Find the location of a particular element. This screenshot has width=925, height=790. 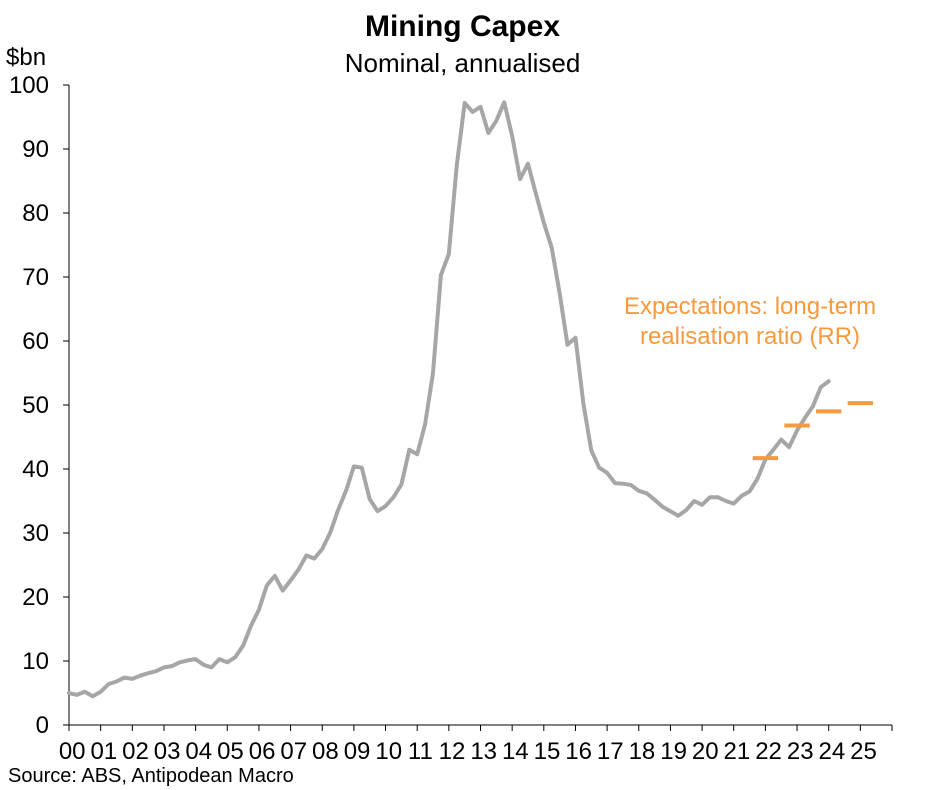

x-tick-label: 09 is located at coordinates (357, 751).